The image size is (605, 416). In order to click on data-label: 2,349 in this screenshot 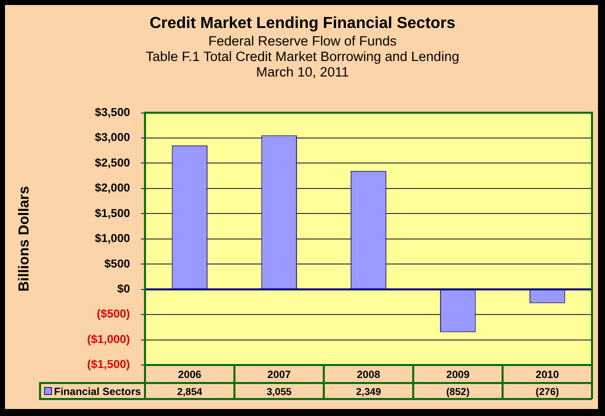, I will do `click(369, 392)`.